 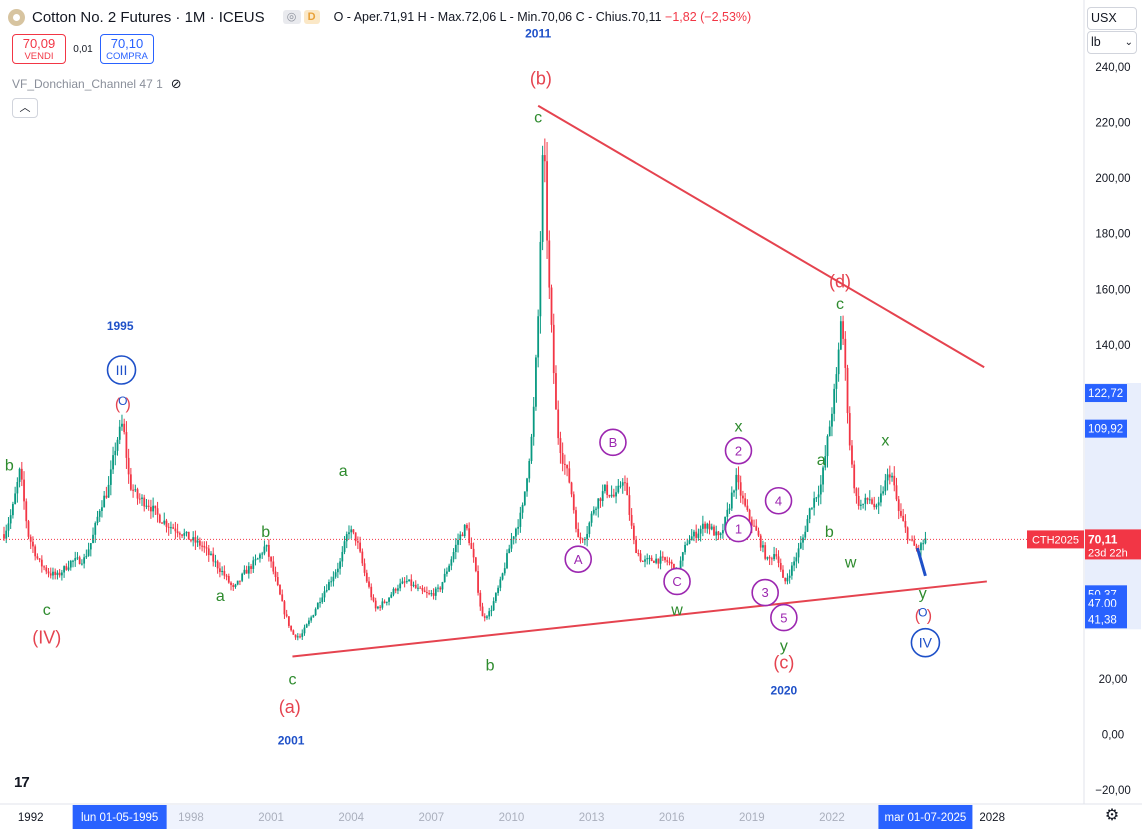 What do you see at coordinates (925, 817) in the screenshot?
I see `x-crosshair-label-bg` at bounding box center [925, 817].